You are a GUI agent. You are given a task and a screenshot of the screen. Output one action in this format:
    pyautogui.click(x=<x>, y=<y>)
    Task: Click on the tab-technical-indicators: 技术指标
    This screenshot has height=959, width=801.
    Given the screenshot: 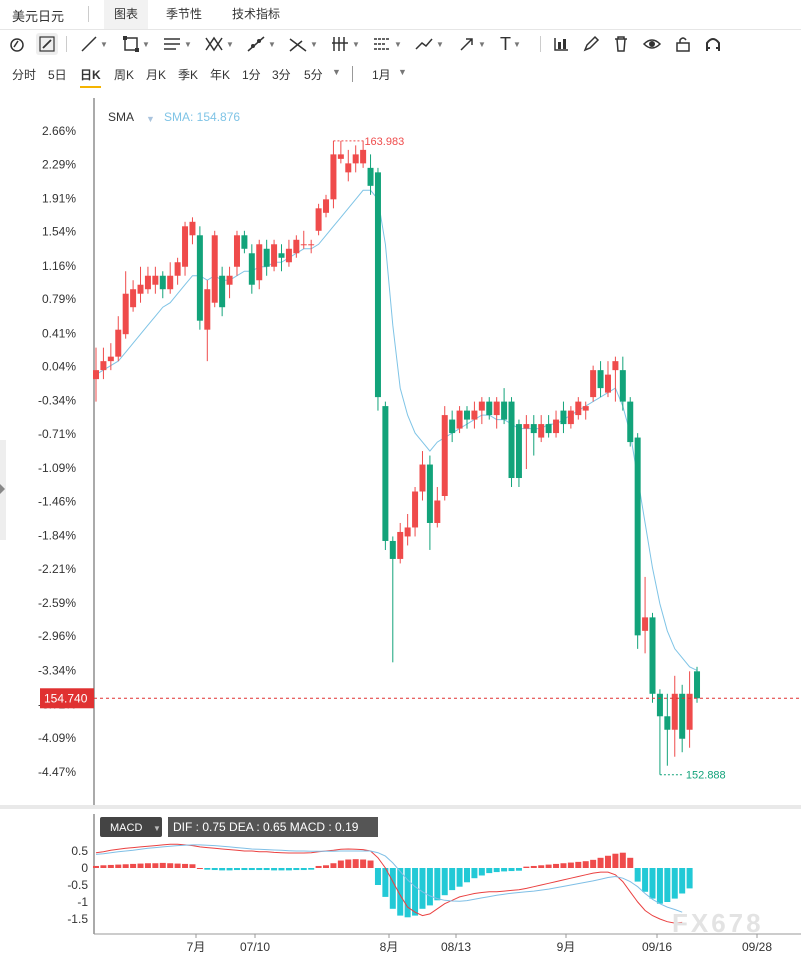 What is the action you would take?
    pyautogui.click(x=256, y=14)
    